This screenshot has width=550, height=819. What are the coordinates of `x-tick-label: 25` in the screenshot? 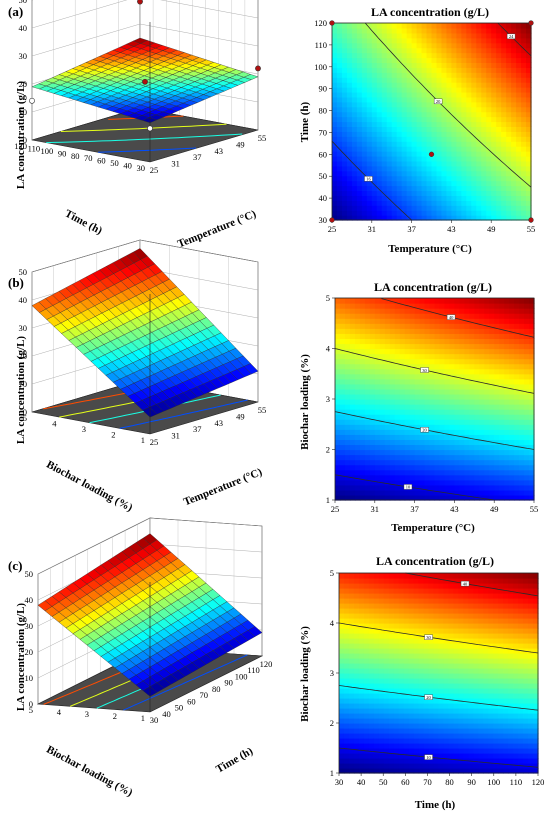 It's located at (154, 442).